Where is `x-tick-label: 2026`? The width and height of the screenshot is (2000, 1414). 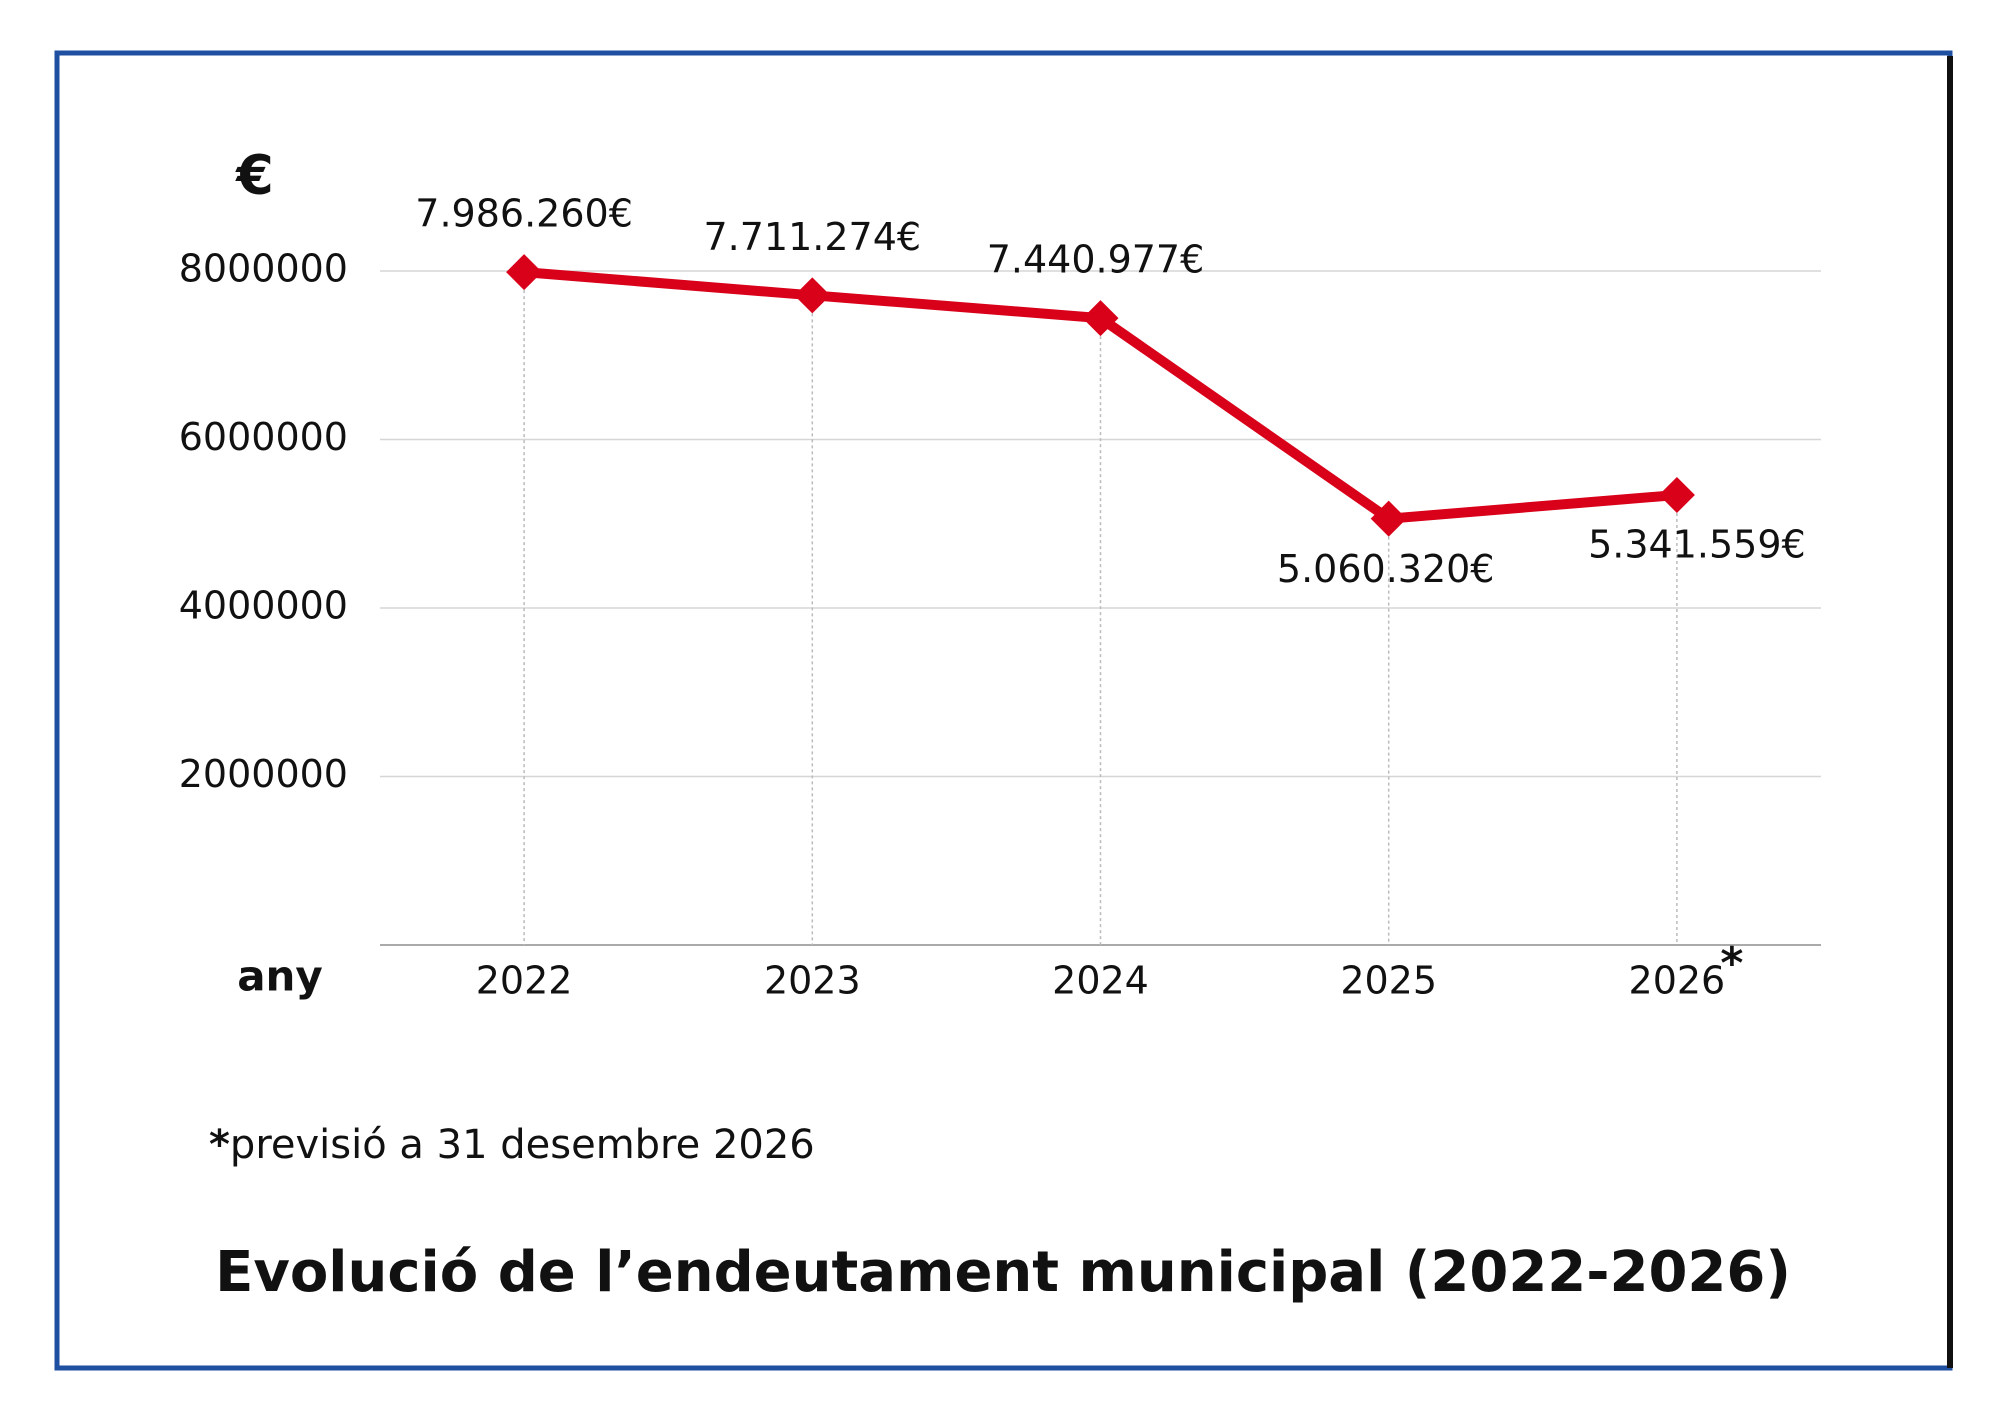
x-tick-label: 2026 is located at coordinates (1677, 981).